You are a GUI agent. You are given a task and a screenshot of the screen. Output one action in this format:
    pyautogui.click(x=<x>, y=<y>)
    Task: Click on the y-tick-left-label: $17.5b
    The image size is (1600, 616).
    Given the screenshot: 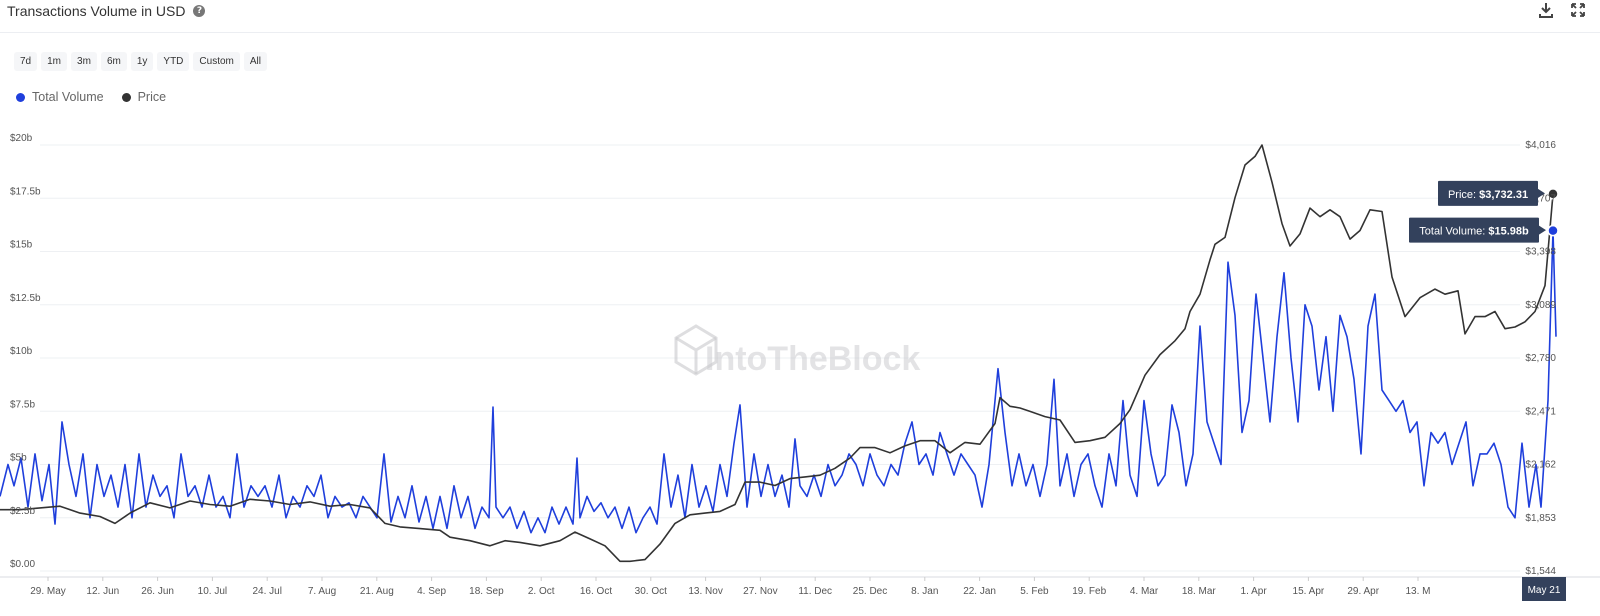 What is the action you would take?
    pyautogui.click(x=25, y=191)
    